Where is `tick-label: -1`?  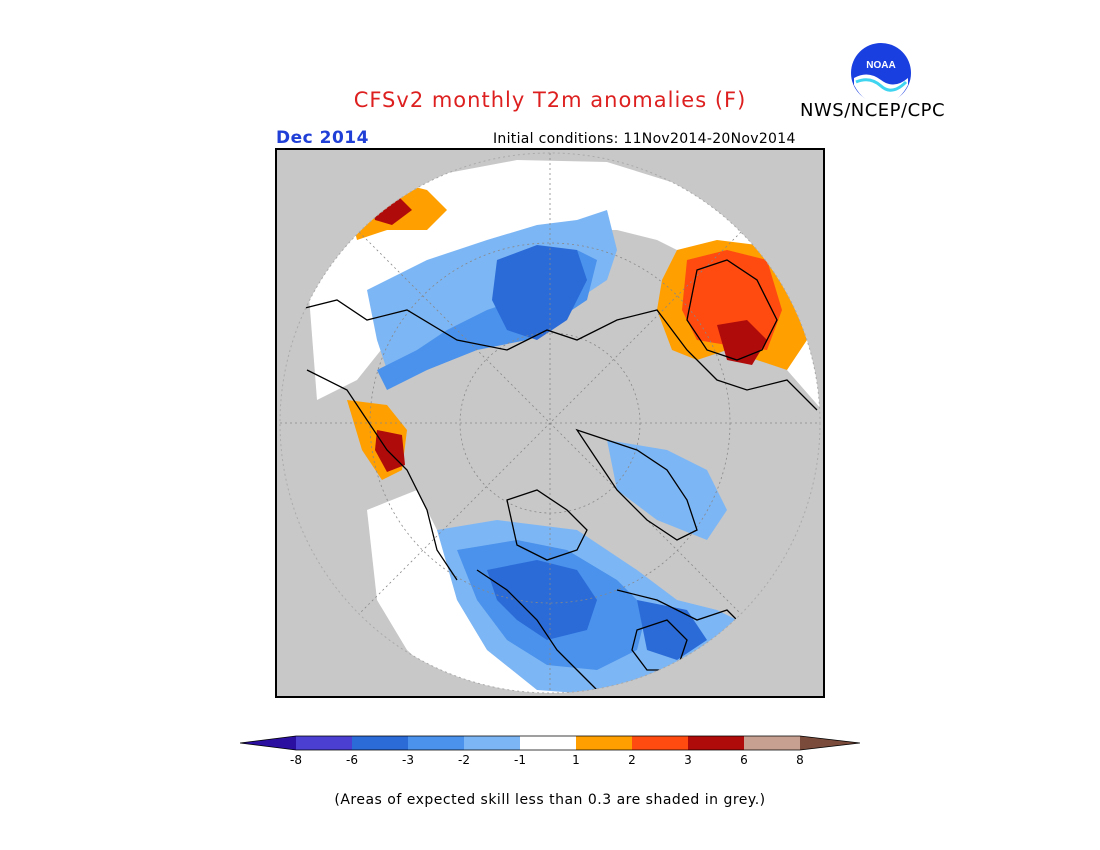 tick-label: -1 is located at coordinates (520, 760).